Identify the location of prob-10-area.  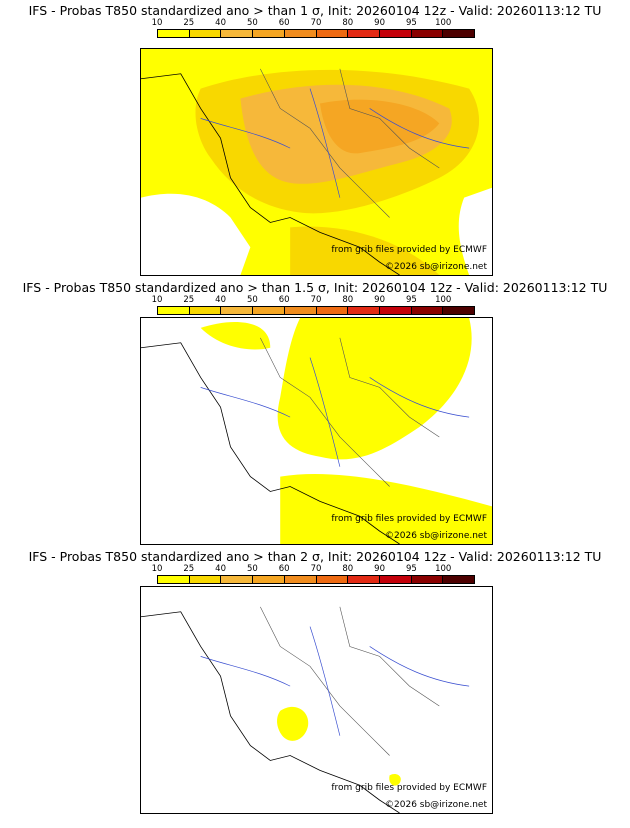
(374, 389).